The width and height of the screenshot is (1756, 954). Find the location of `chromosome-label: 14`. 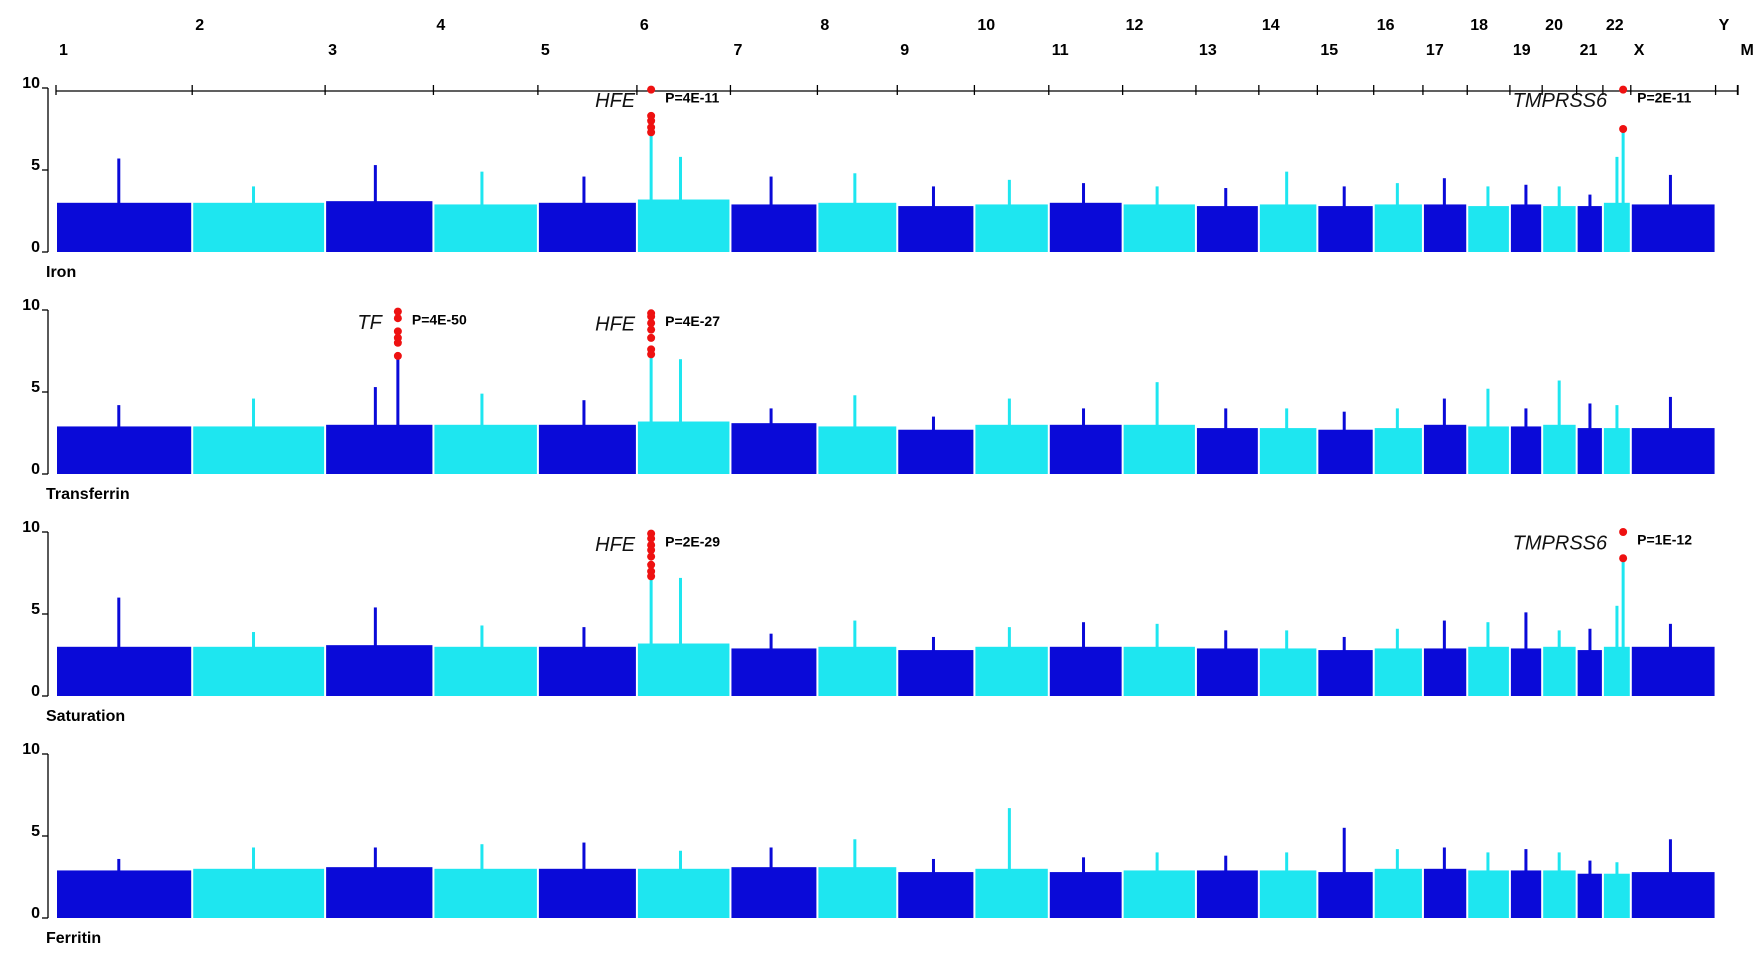

chromosome-label: 14 is located at coordinates (1271, 25).